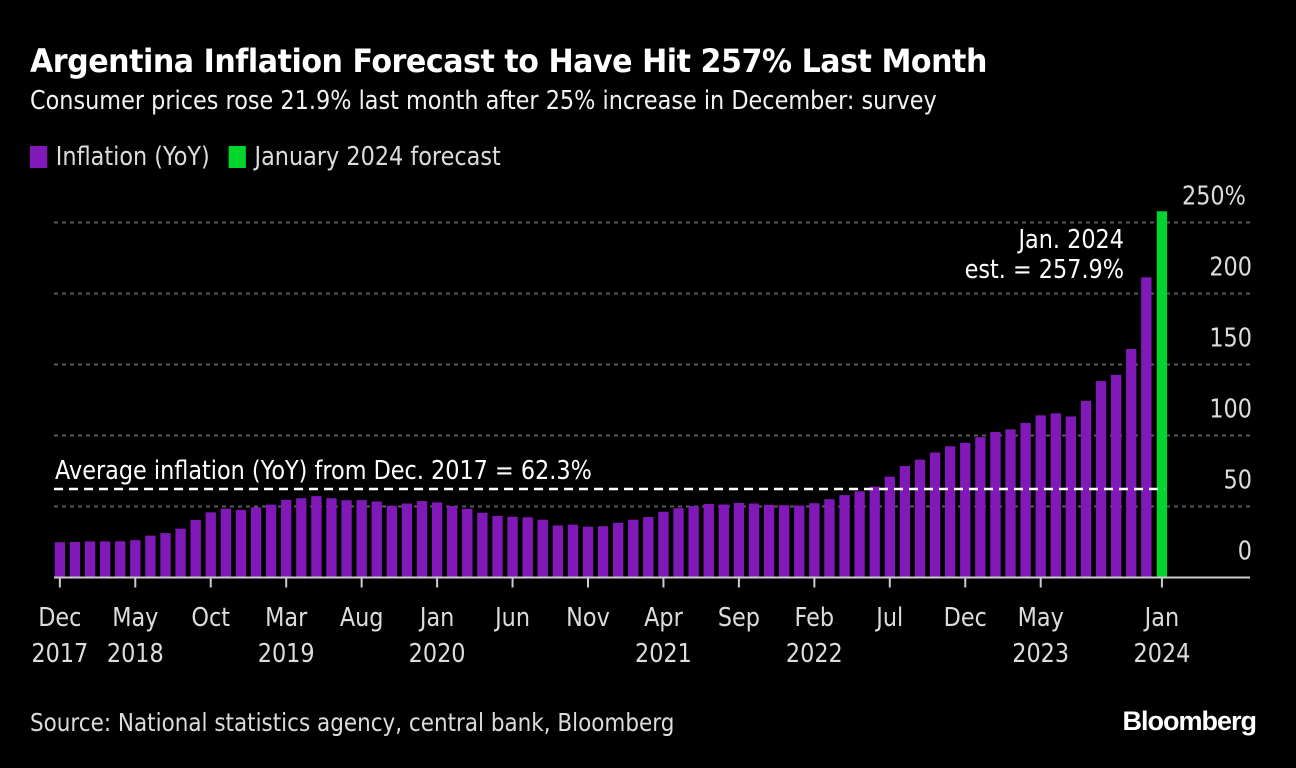 Image resolution: width=1296 pixels, height=768 pixels. I want to click on legend-item-forecast: January 2024 forecast, so click(364, 157).